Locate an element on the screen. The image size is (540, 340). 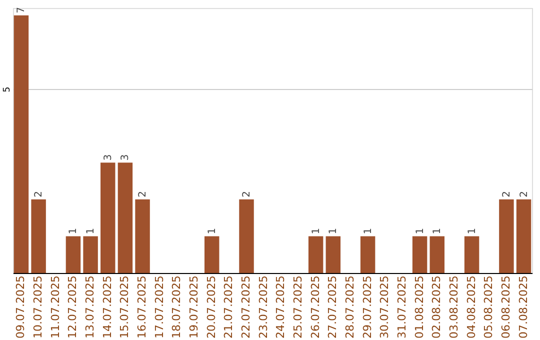
x-tick-label: 02.08.2025 is located at coordinates (437, 307).